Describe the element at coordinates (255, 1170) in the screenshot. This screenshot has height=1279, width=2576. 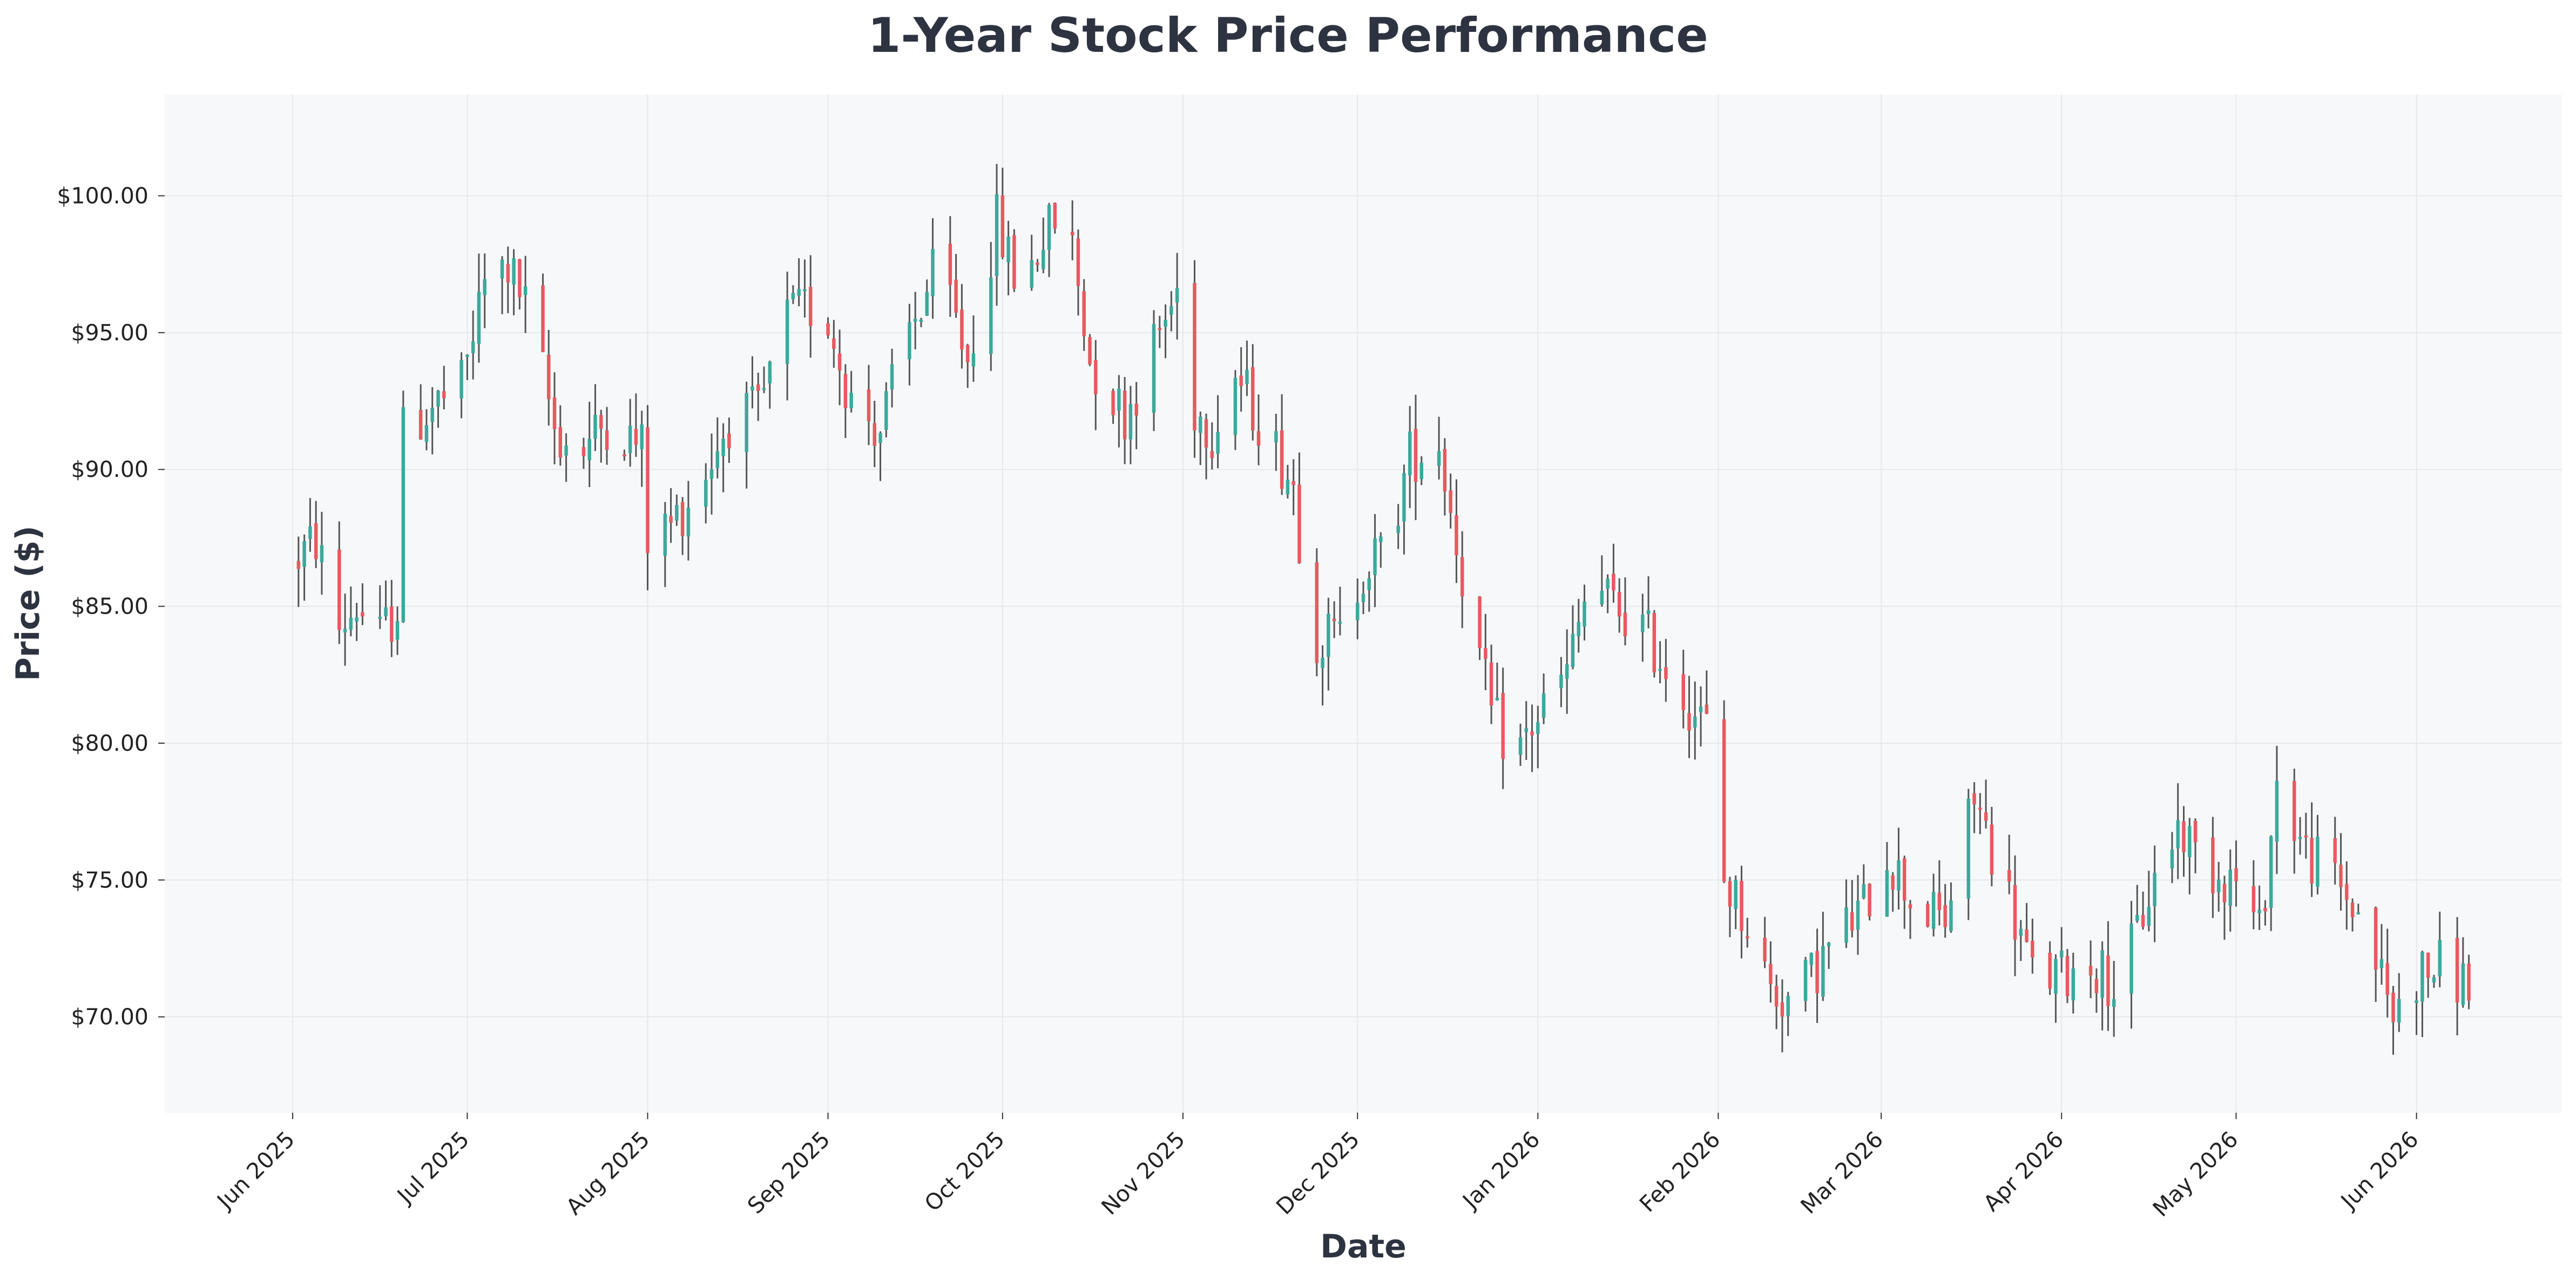
I see `x-tick-label: Jun 2025` at that location.